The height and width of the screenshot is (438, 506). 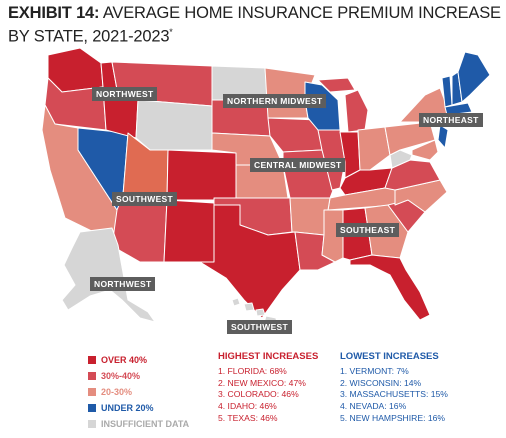 I want to click on region-label-northern-midwest: NORTHERN MIDWEST, so click(x=275, y=101).